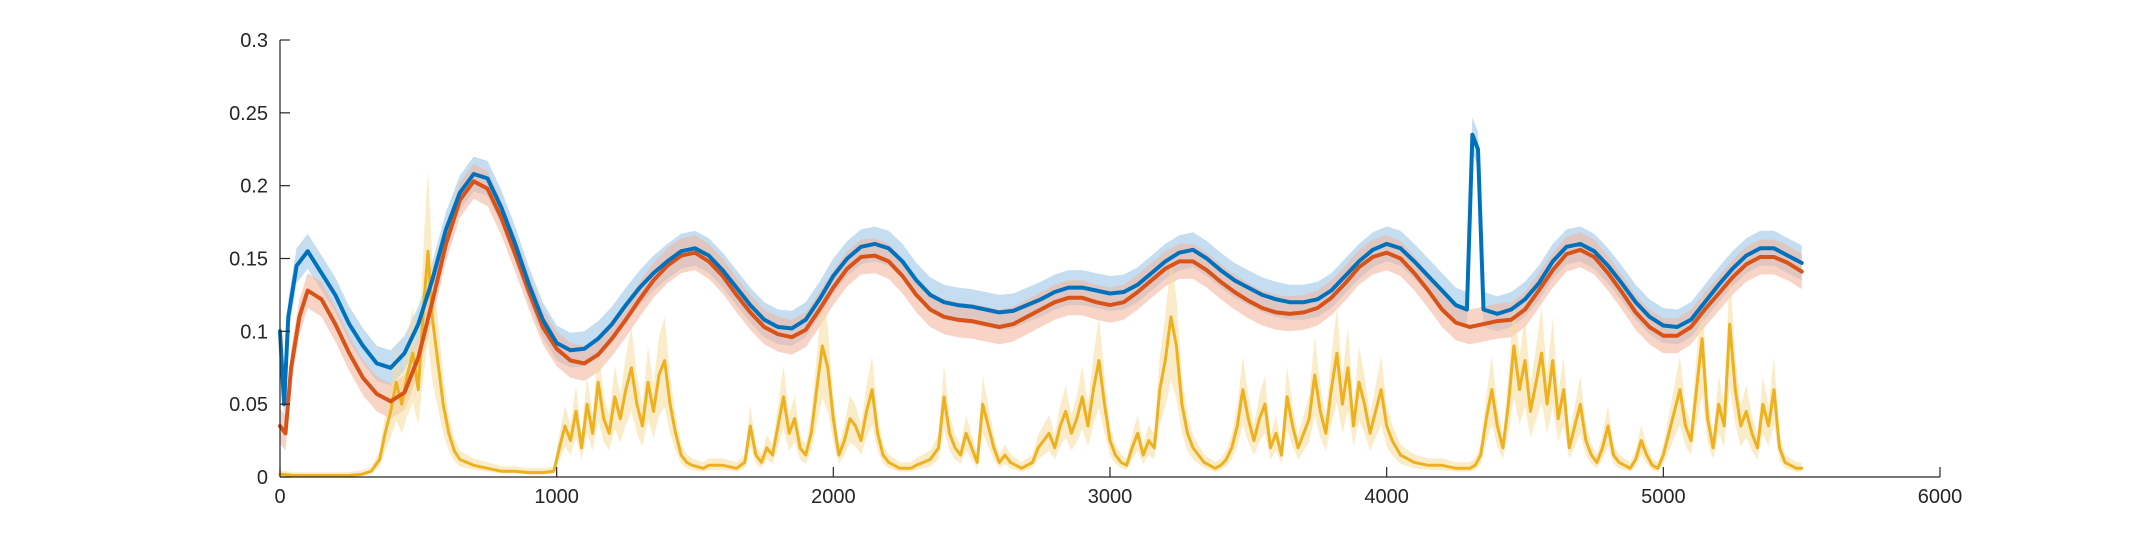 The height and width of the screenshot is (538, 2133). Describe the element at coordinates (833, 497) in the screenshot. I see `x-tick-label: 2000` at that location.